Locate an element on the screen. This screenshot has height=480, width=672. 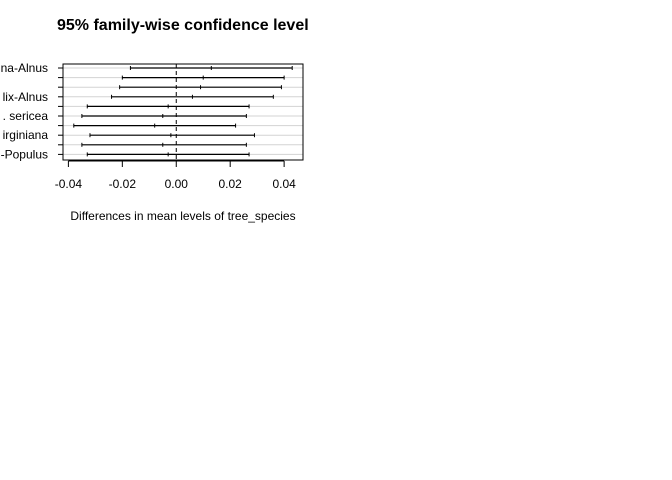
x-tick-label: 0.04 is located at coordinates (284, 184).